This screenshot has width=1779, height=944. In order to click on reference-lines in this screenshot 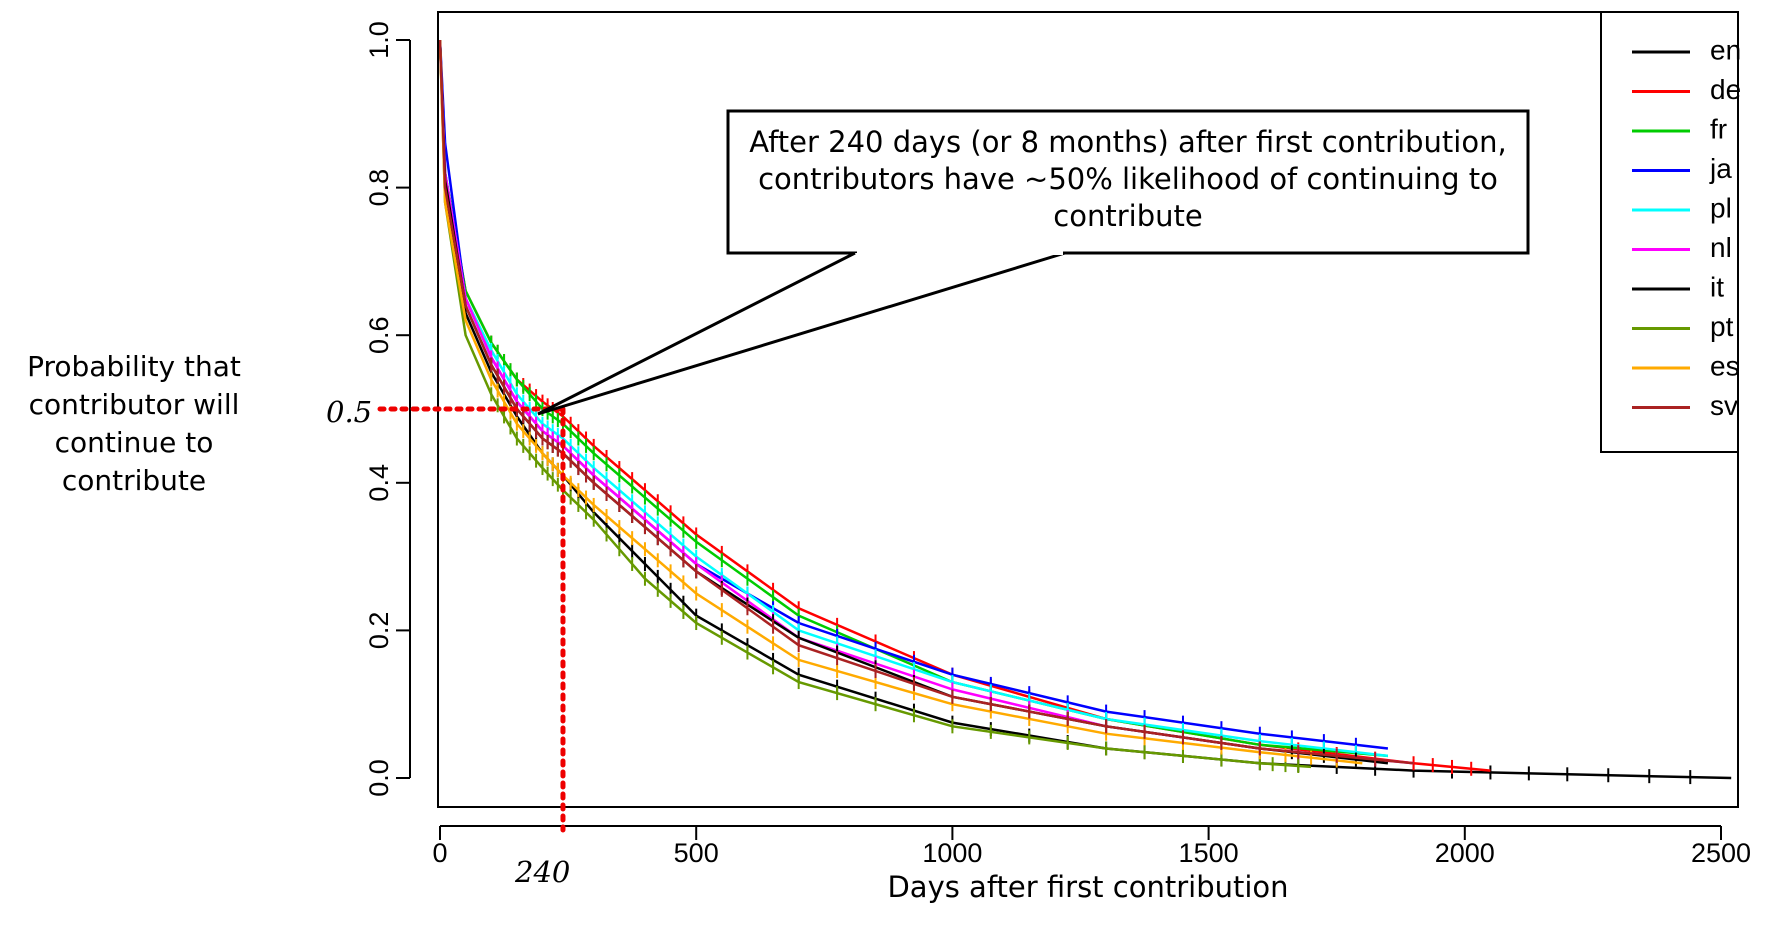, I will do `click(471, 619)`.